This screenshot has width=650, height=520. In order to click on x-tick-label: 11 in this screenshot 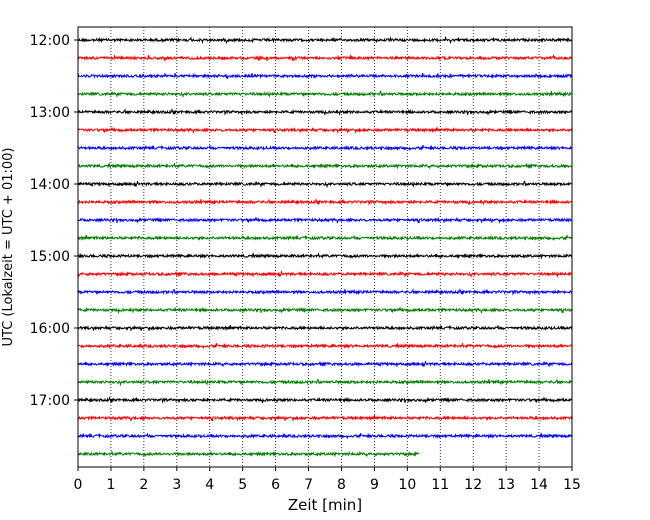, I will do `click(440, 485)`.